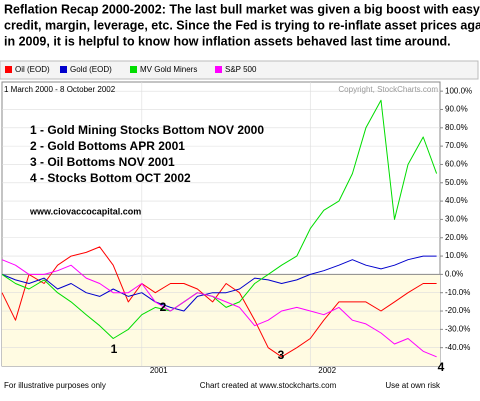 This screenshot has width=480, height=401. I want to click on y-tick-label: 90.0%, so click(456, 109).